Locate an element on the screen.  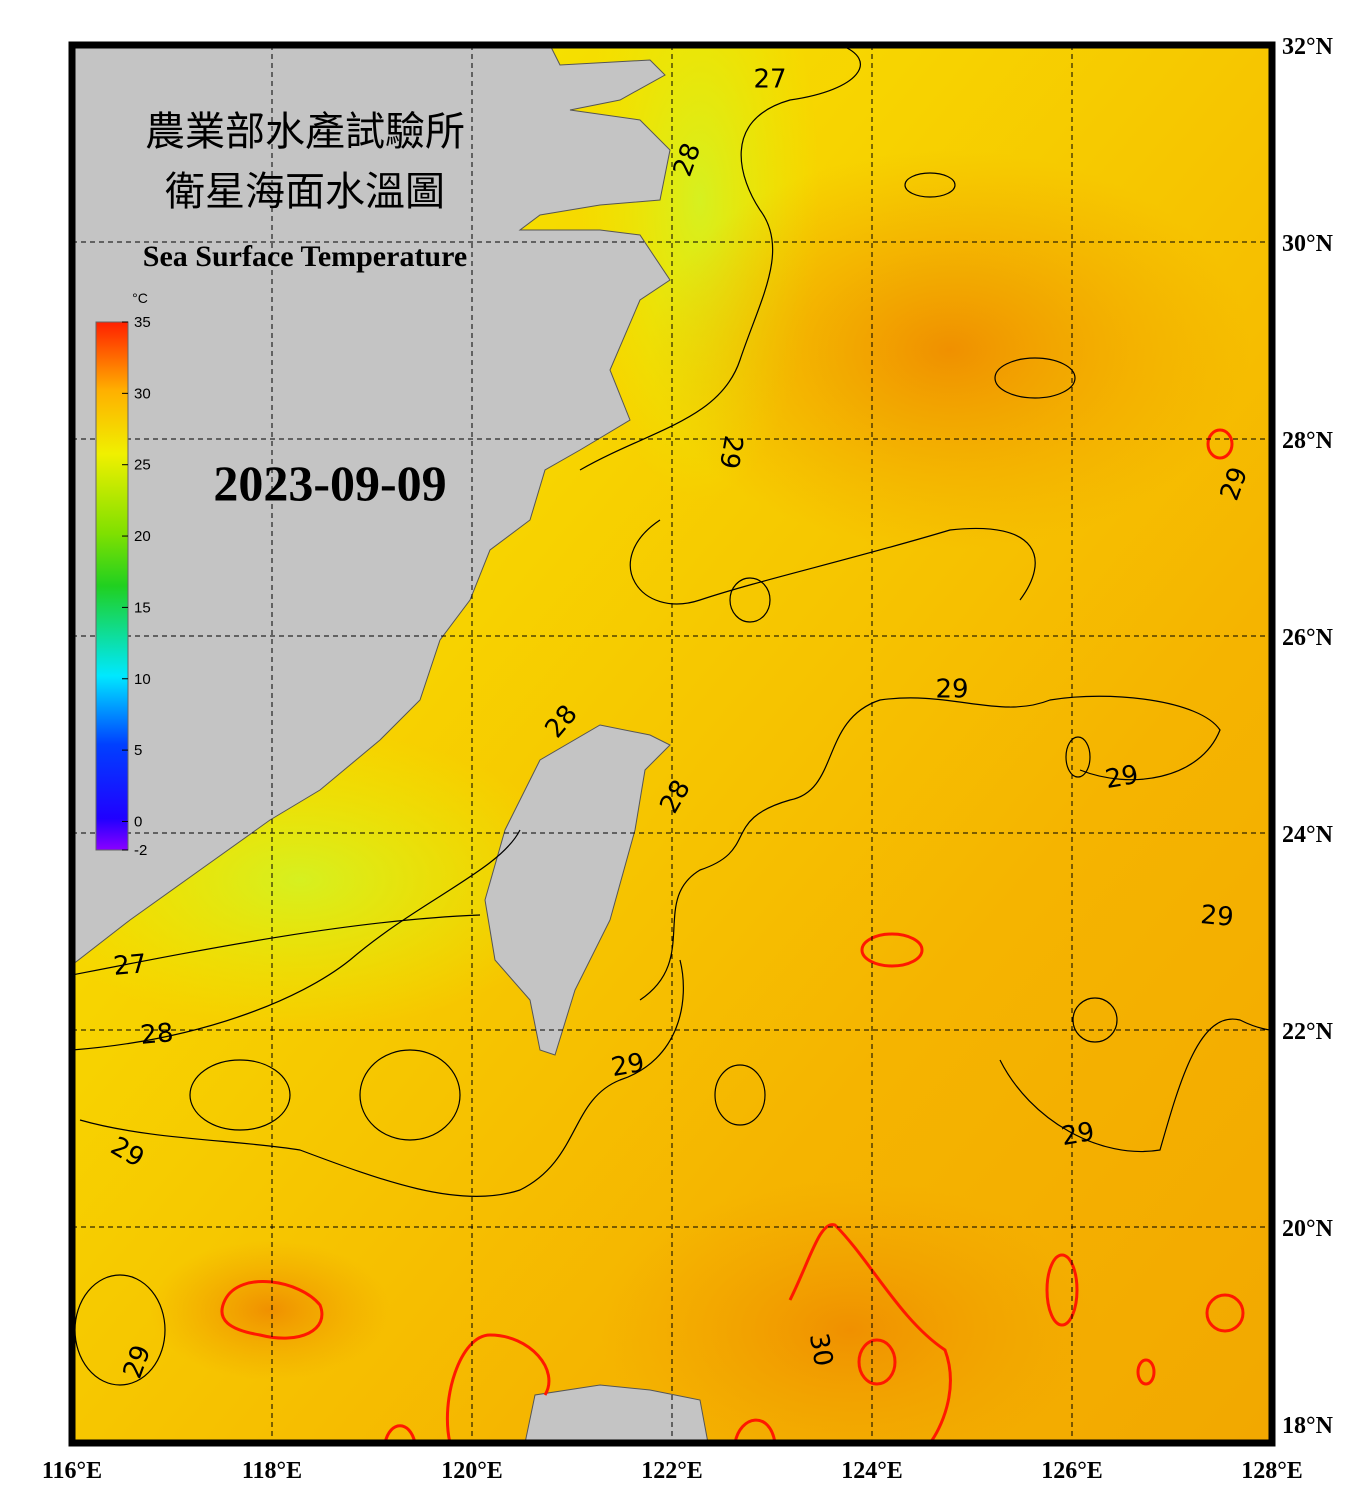
lon-label: 124°E is located at coordinates (872, 1471).